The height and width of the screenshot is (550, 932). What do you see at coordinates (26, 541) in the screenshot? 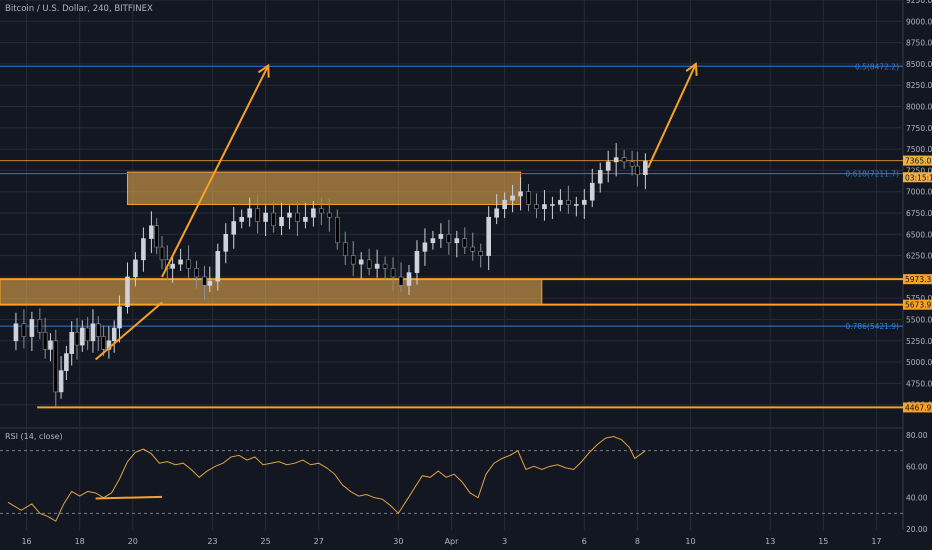
I see `time-tick-label: 16` at bounding box center [26, 541].